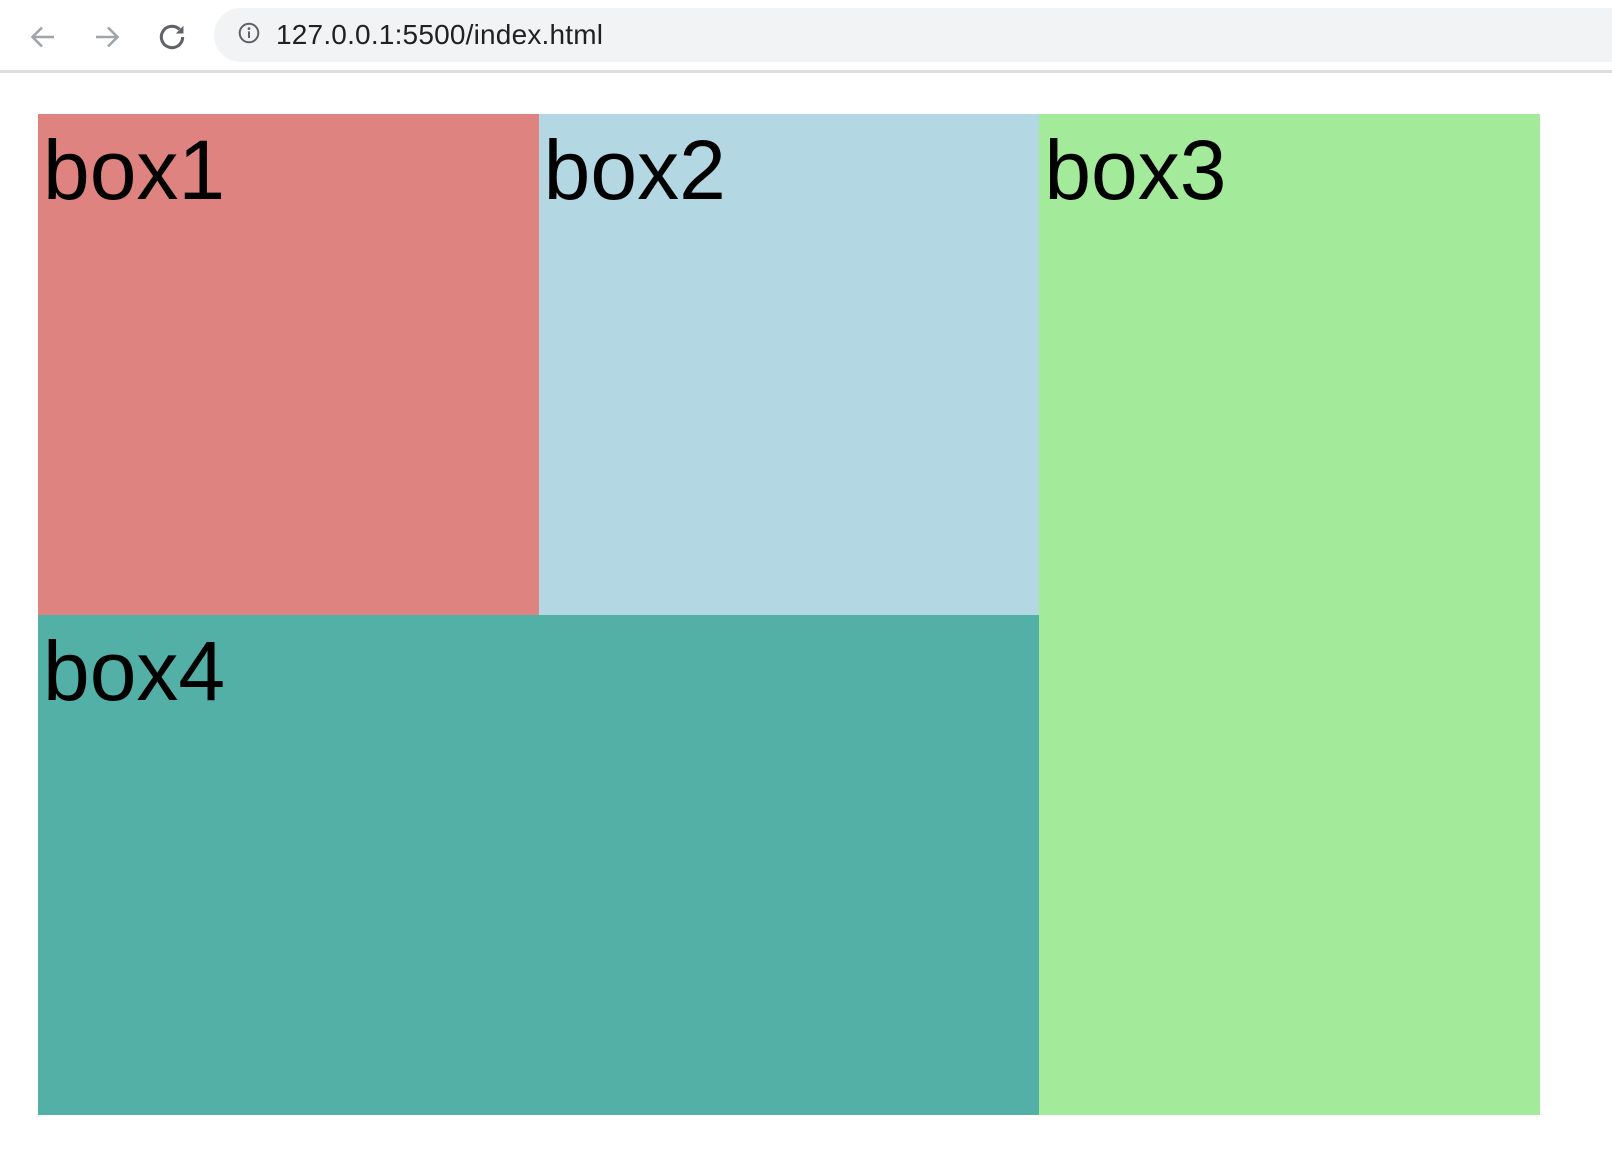  I want to click on browser-toolbar: 127.0.0.1:5500/index.html, so click(806, 36).